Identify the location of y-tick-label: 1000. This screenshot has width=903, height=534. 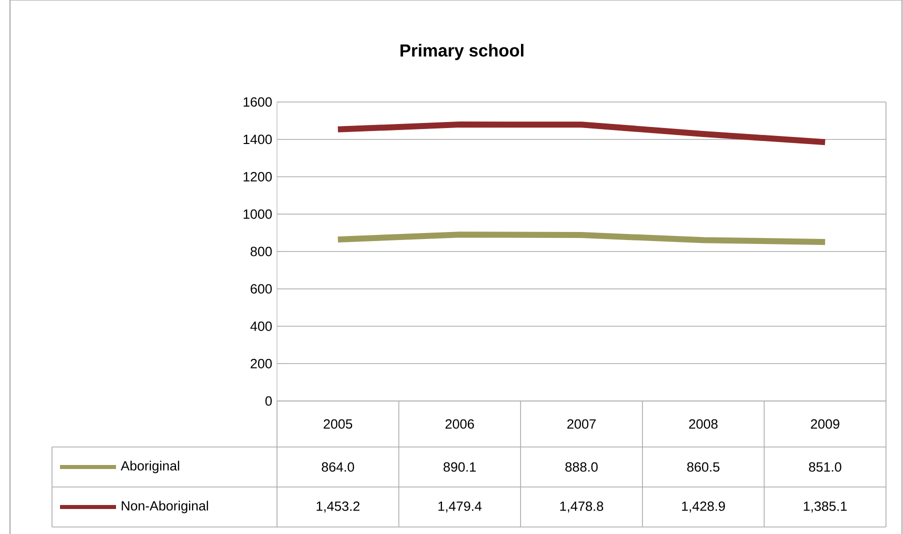
(258, 214).